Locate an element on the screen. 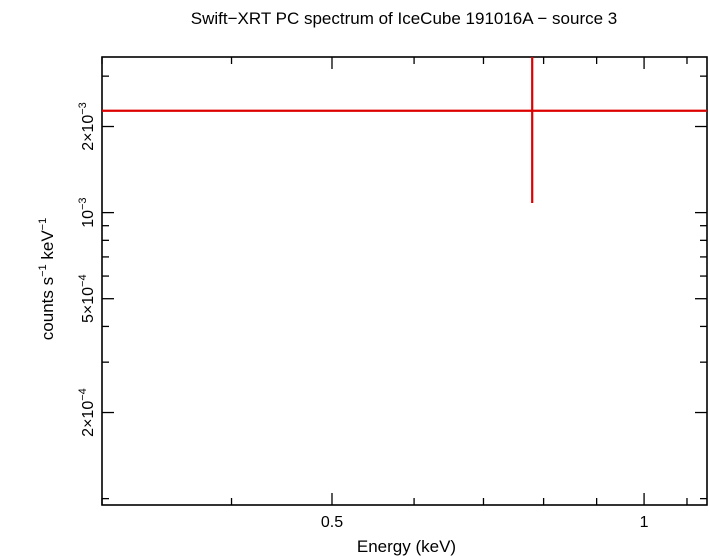 The width and height of the screenshot is (710, 556). y-axis-label: counts s−1 keV−1 is located at coordinates (47, 279).